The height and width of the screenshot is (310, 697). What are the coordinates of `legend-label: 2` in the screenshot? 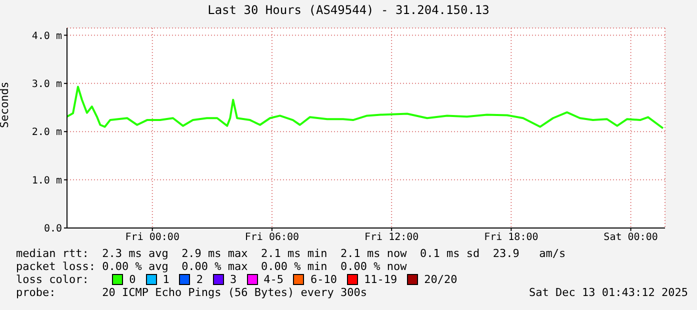 It's located at (199, 279).